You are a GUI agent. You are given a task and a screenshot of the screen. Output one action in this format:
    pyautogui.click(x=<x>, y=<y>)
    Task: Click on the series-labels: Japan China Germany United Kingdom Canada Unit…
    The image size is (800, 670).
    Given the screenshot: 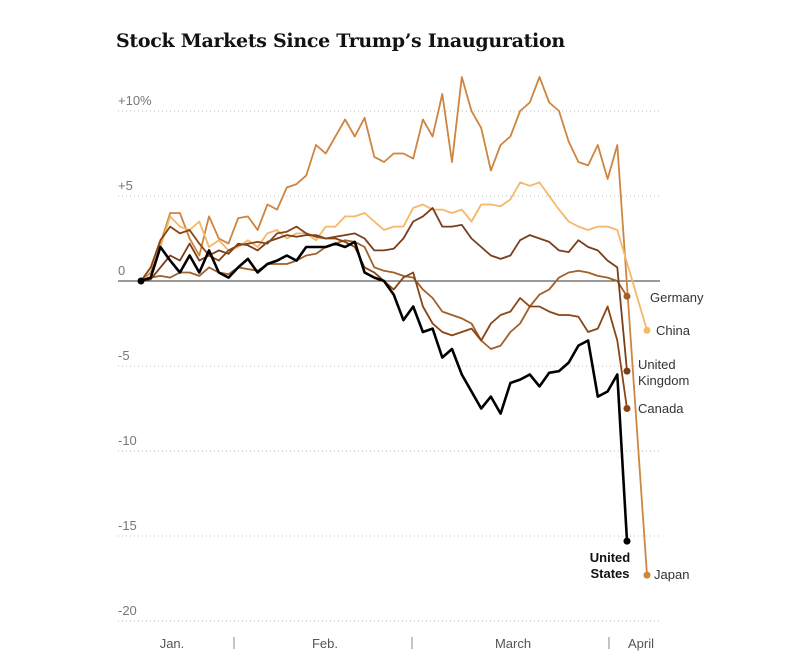 What is the action you would take?
    pyautogui.click(x=647, y=436)
    